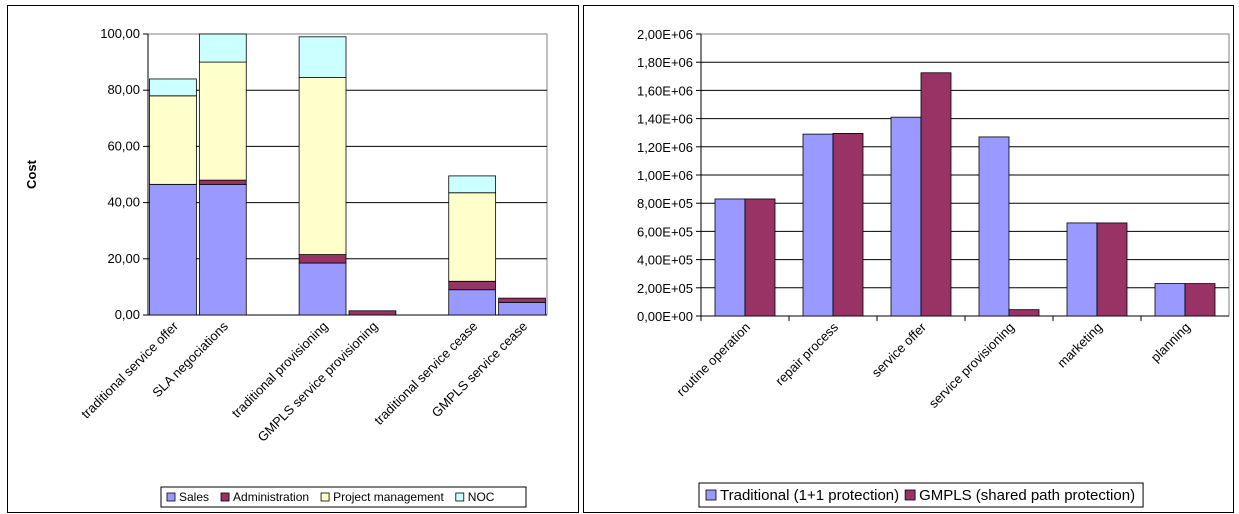 This screenshot has height=514, width=1239. I want to click on y-tick-label: 1,40E+06, so click(665, 119).